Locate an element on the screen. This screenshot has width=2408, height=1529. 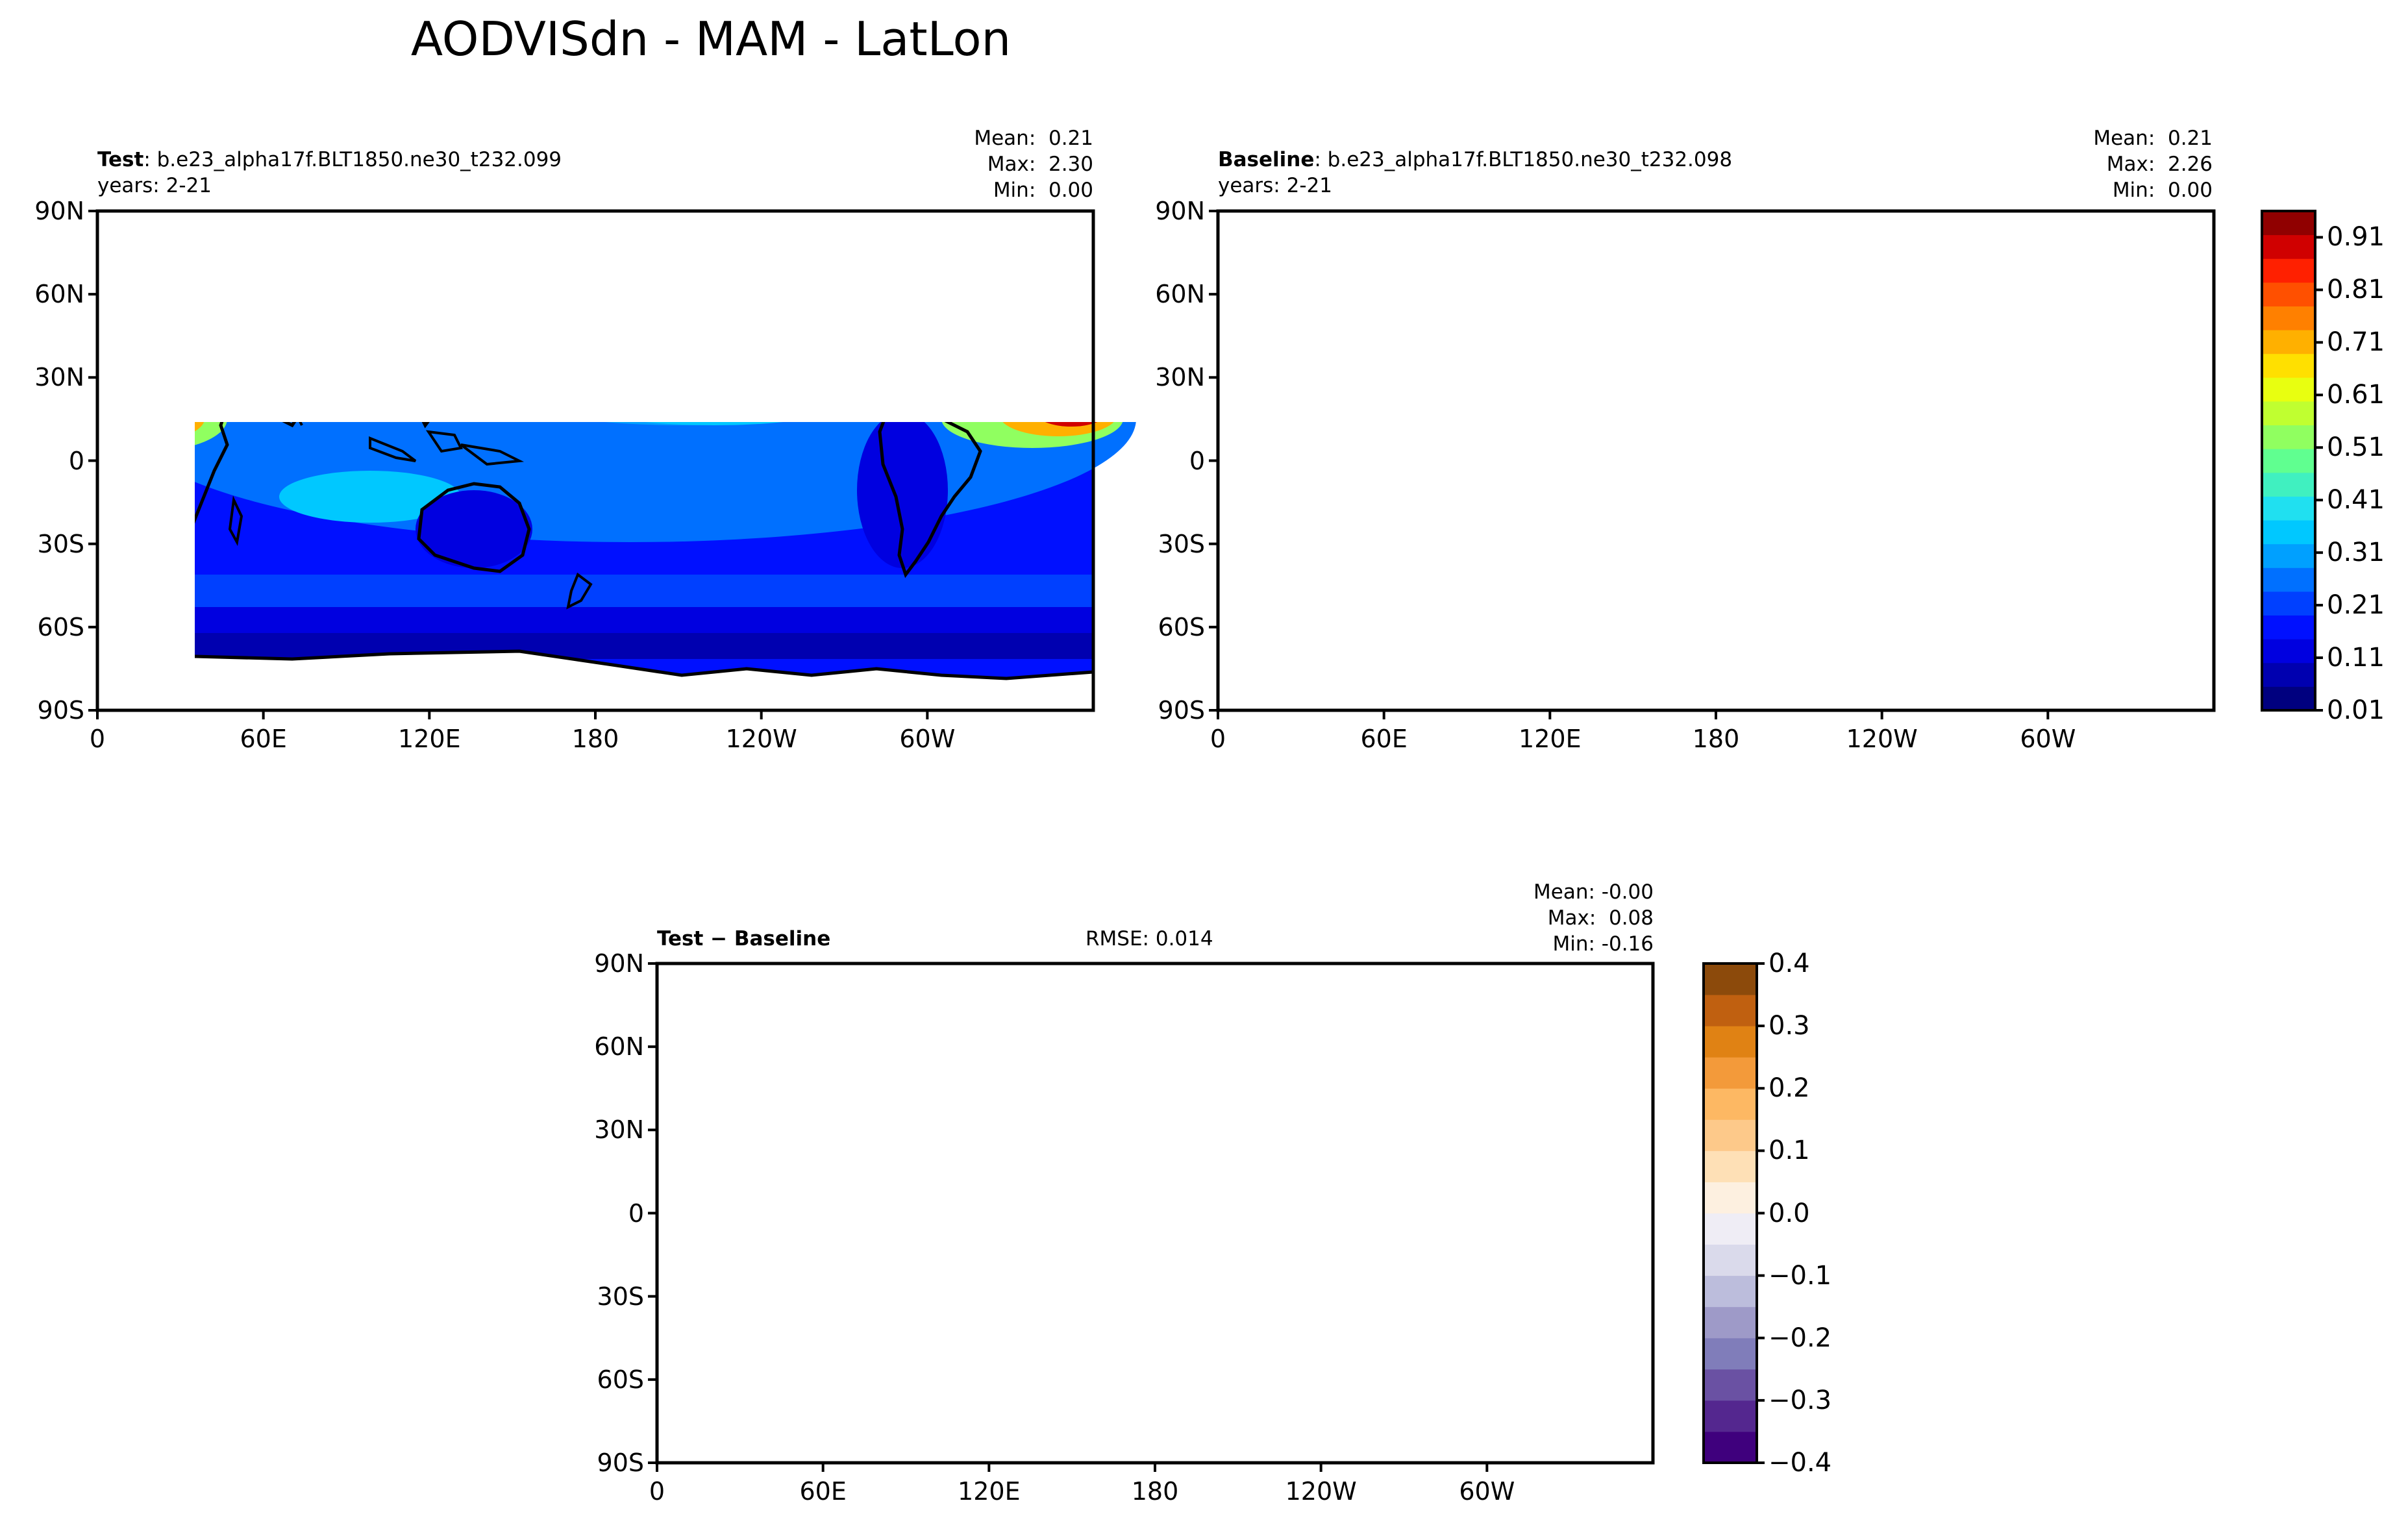
cb-diff-tick-label-2: 0.2 is located at coordinates (1789, 1088).